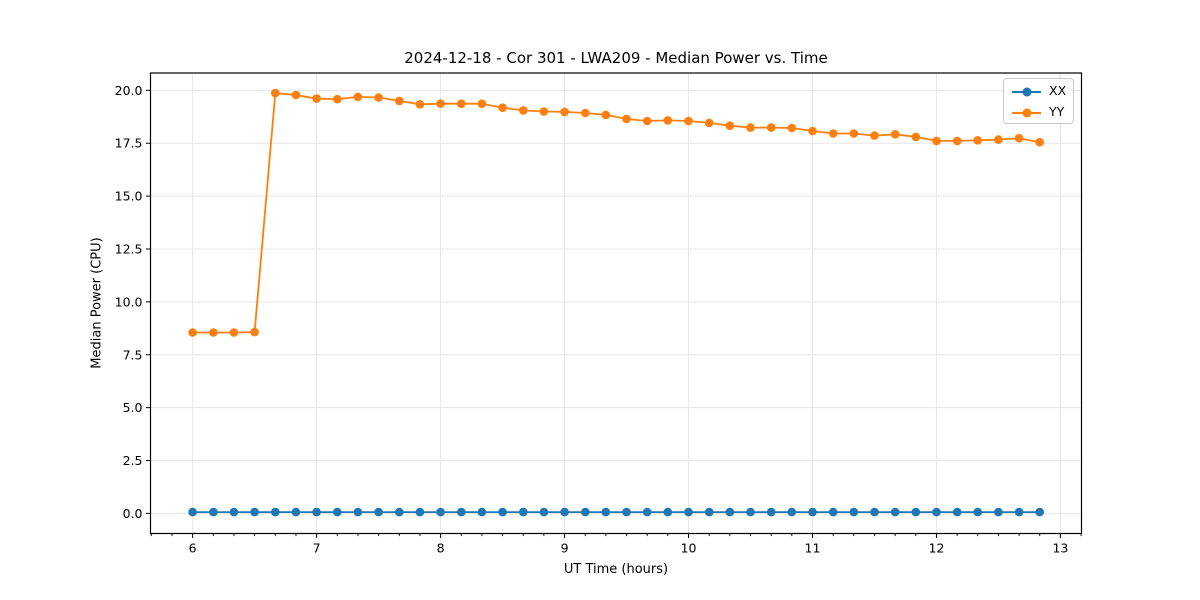  What do you see at coordinates (1042, 112) in the screenshot?
I see `legend-item-YY: YY` at bounding box center [1042, 112].